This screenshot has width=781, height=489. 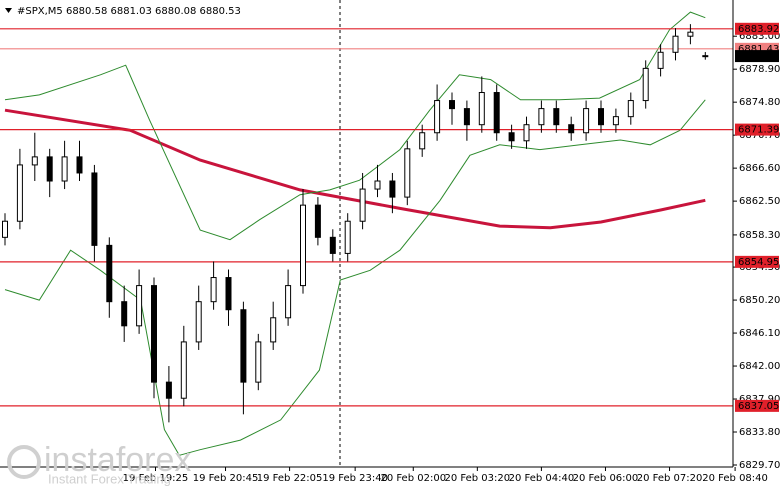 I want to click on y-tick-label: 6870.70, so click(x=759, y=135).